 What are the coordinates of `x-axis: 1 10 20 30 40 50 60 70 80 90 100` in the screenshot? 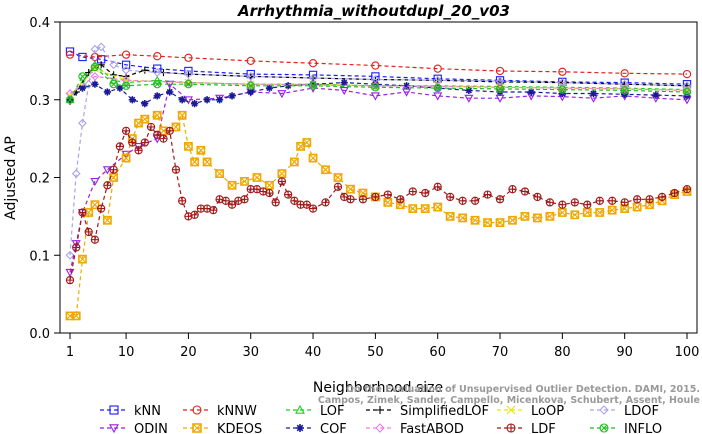 It's located at (383, 346).